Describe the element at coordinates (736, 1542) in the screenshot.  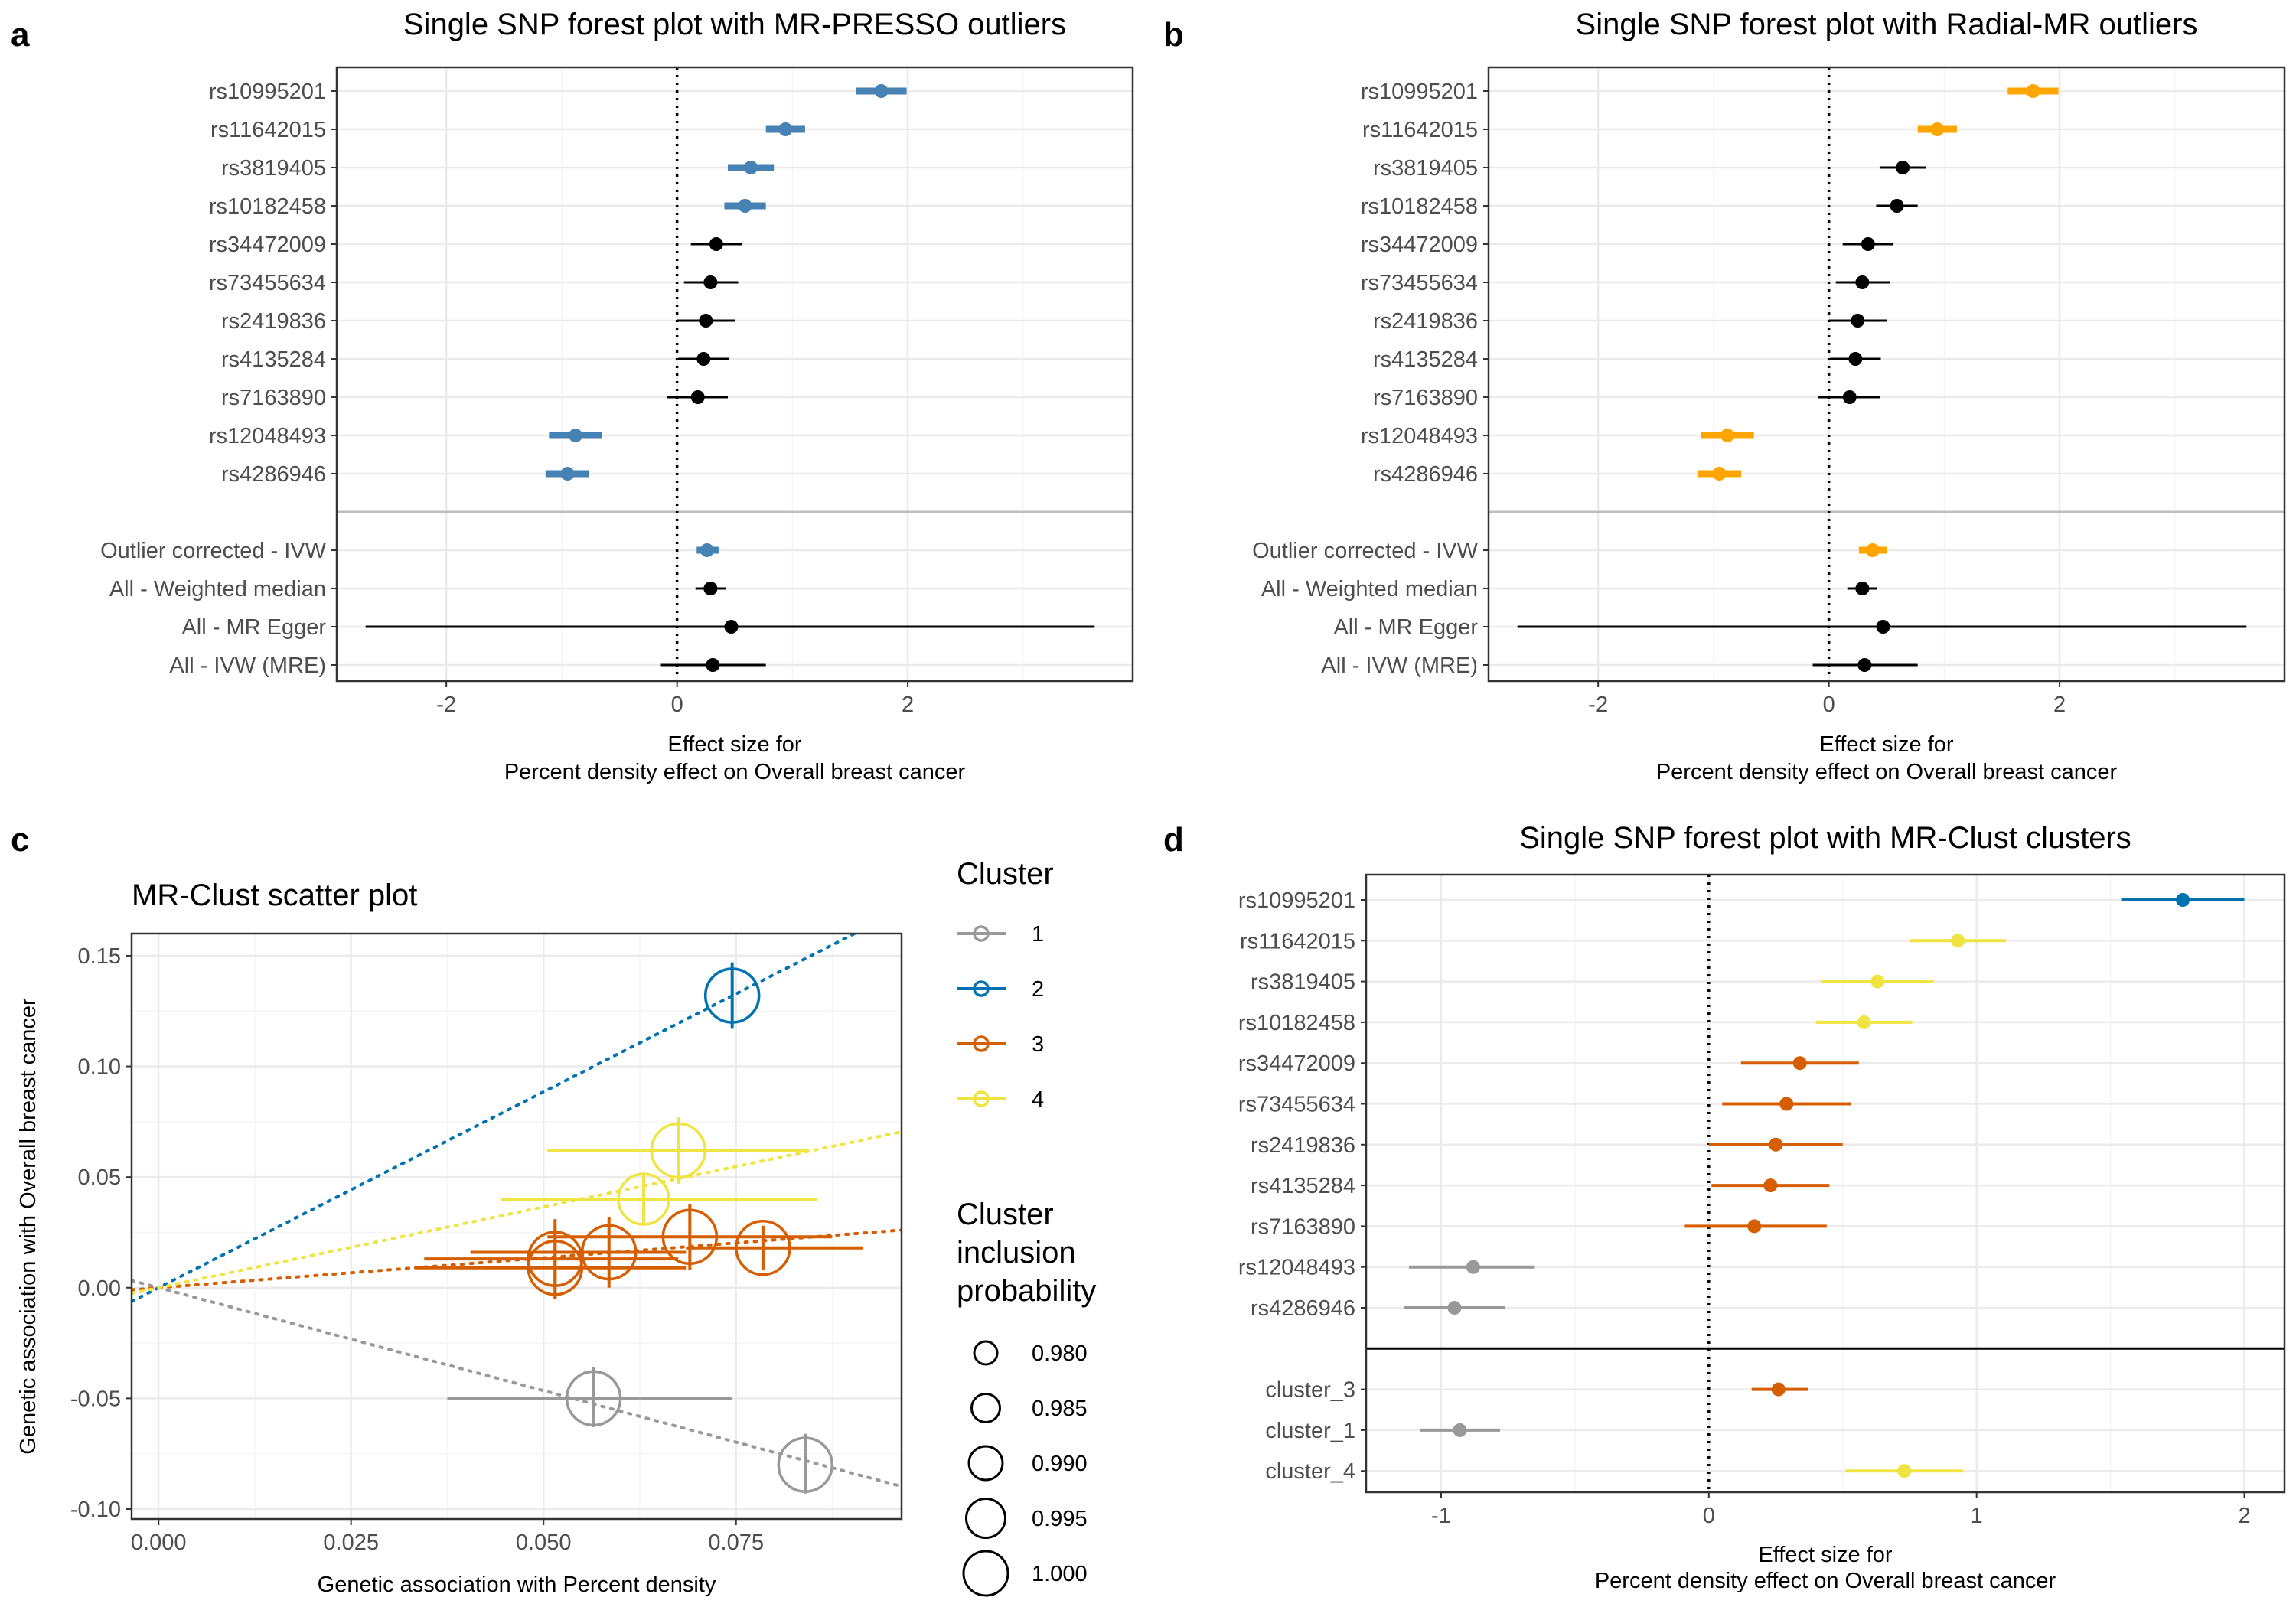
I see `x-tick-label: 0.075` at that location.